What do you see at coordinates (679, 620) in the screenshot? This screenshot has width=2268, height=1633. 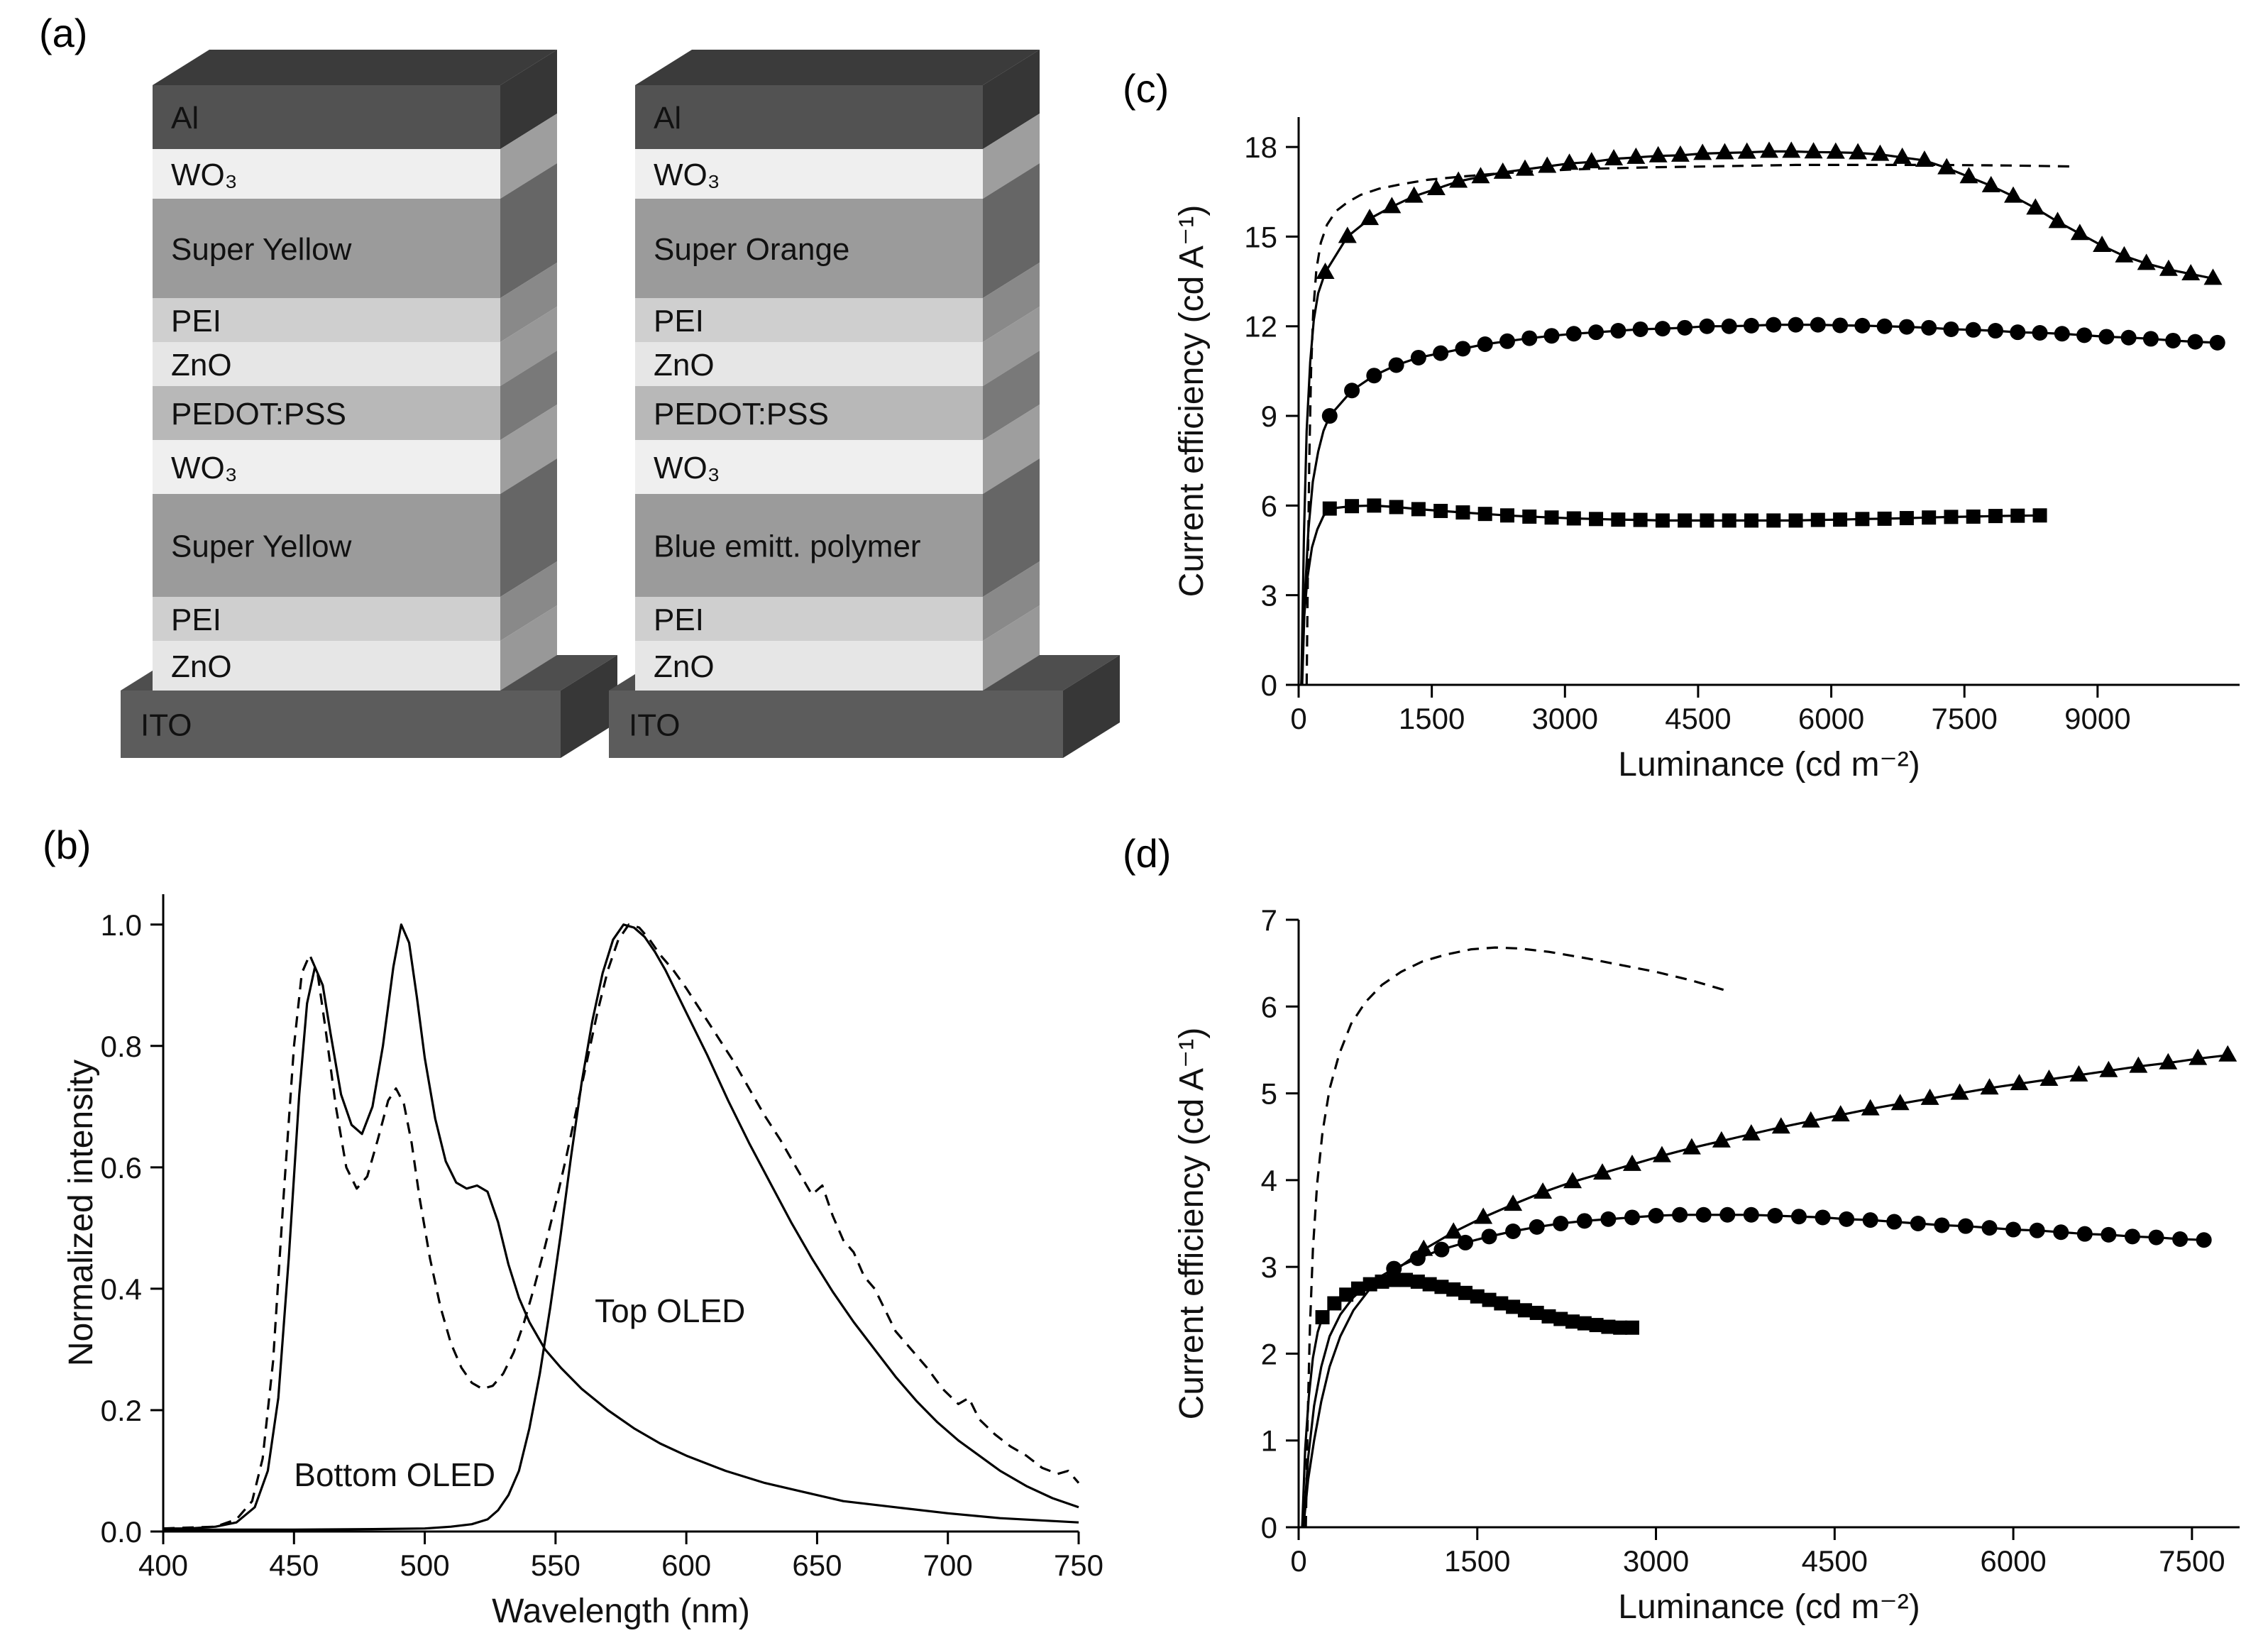 I see `layer-label: PEI` at bounding box center [679, 620].